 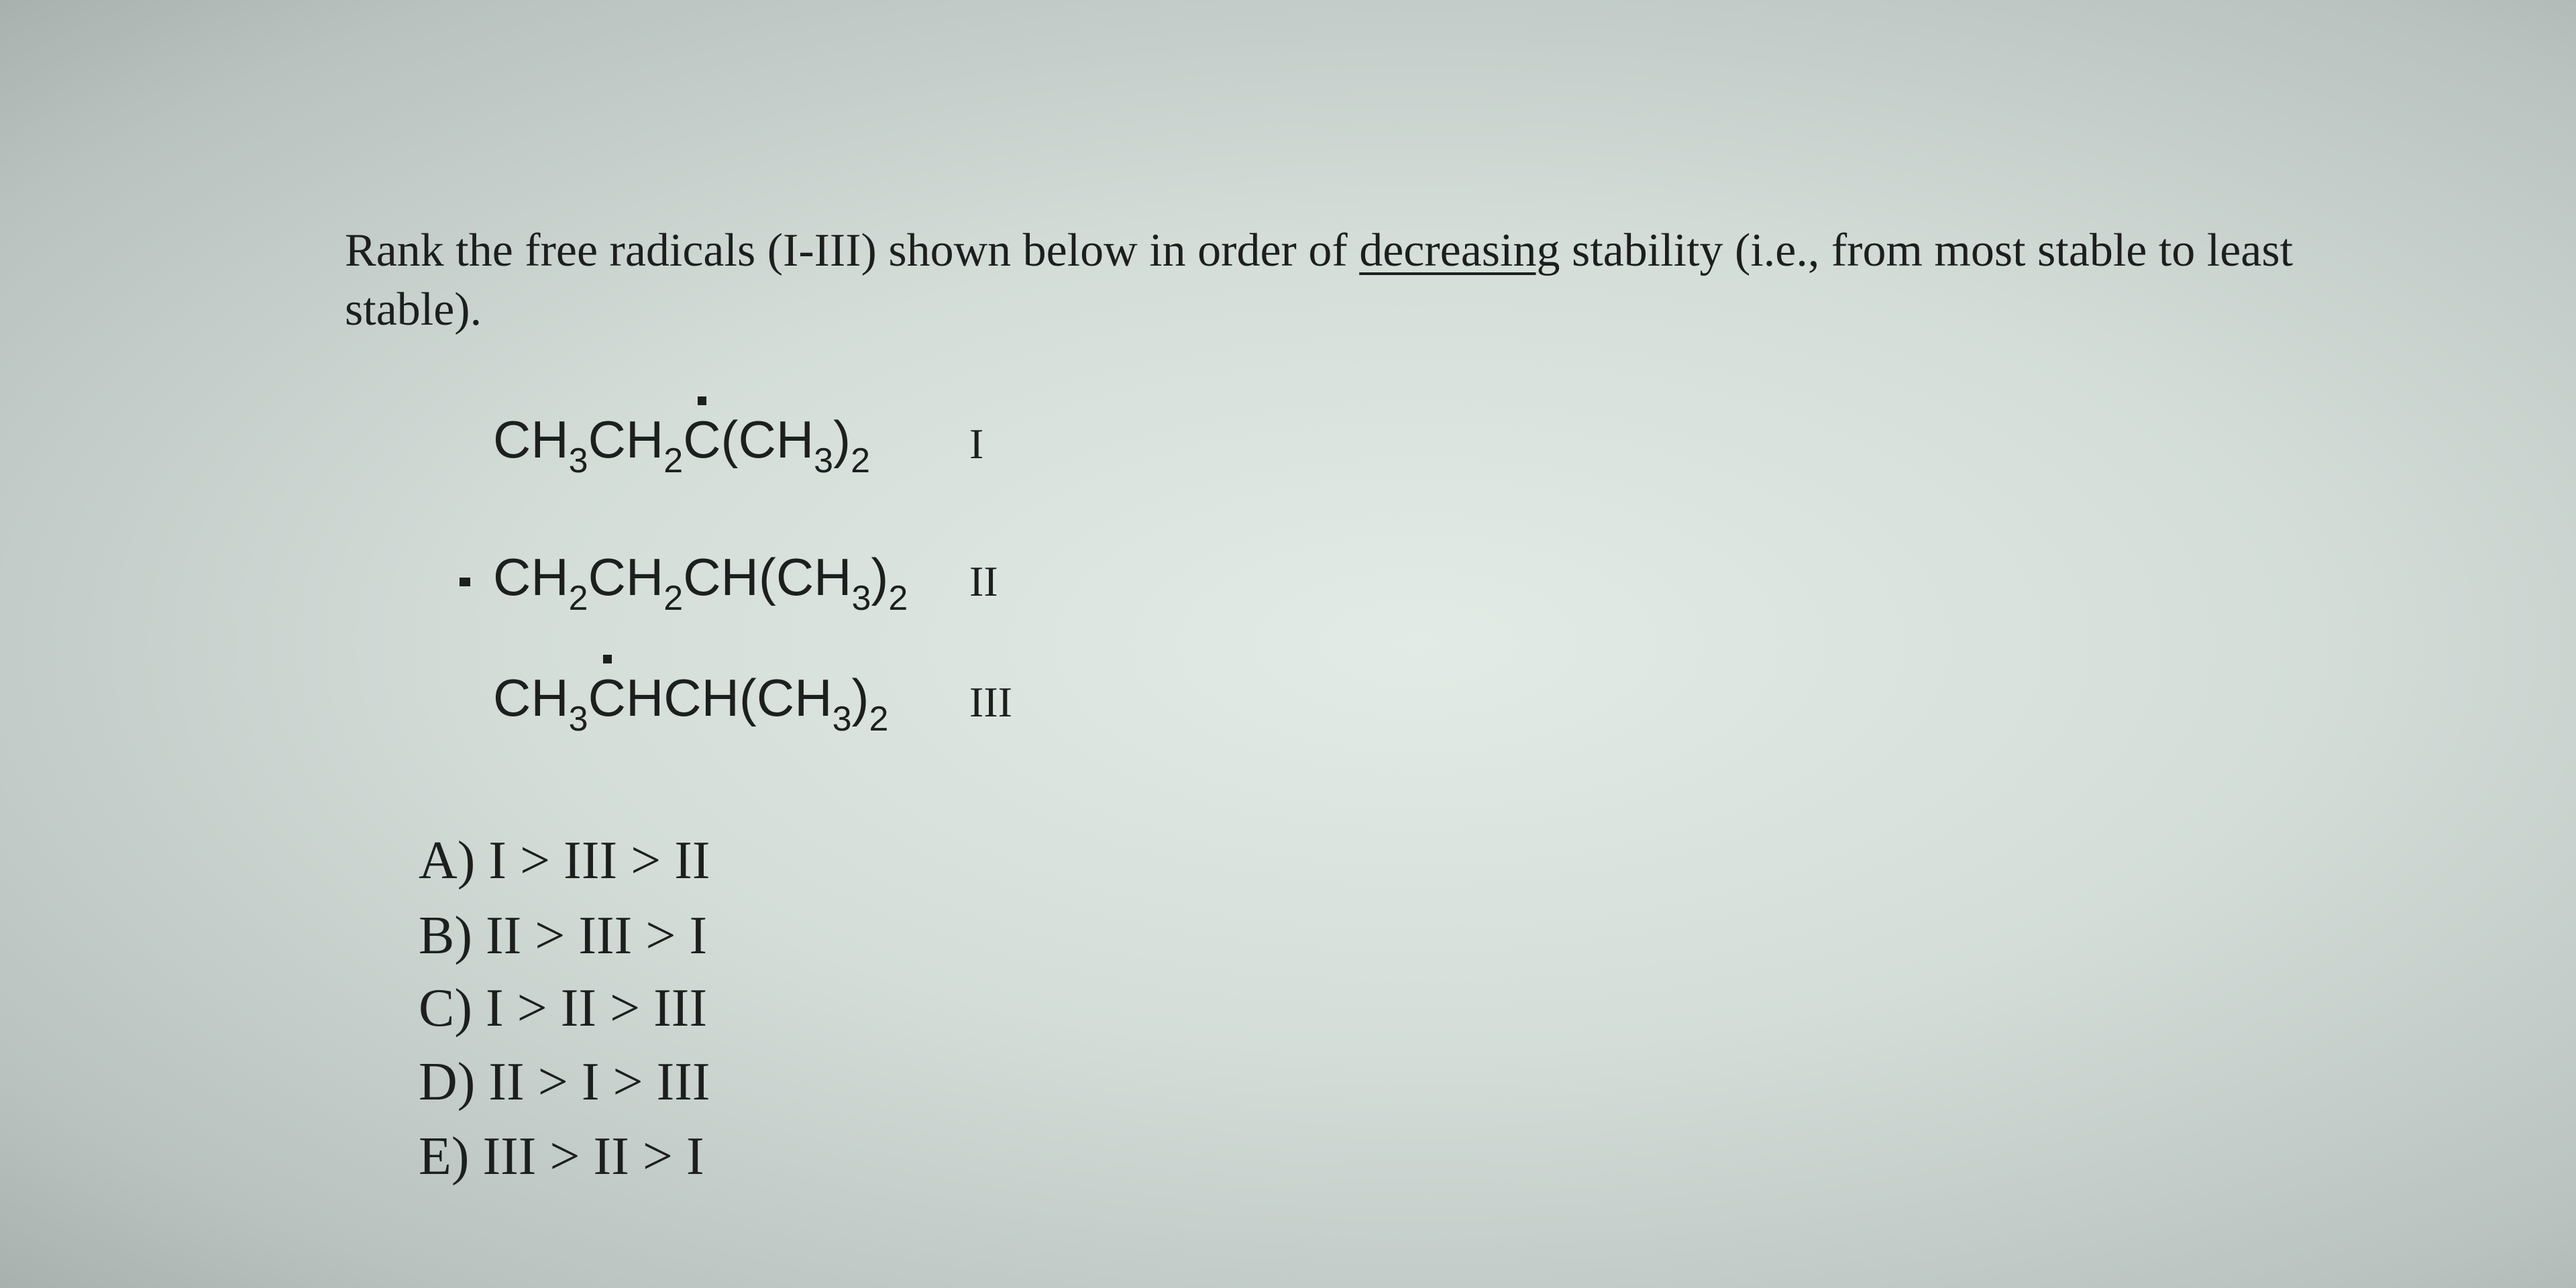 I want to click on formula-part: (CH, so click(x=767, y=439).